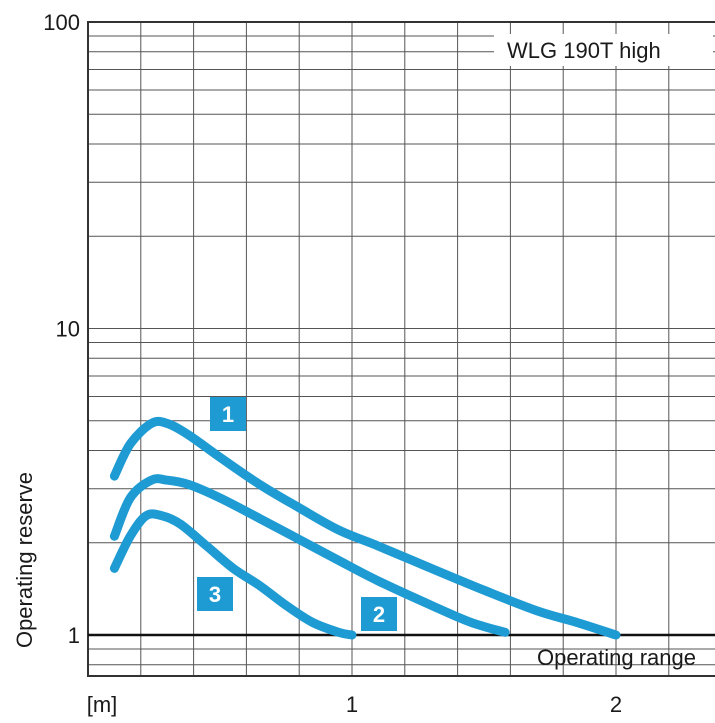 The width and height of the screenshot is (715, 723). Describe the element at coordinates (24, 560) in the screenshot. I see `y-axis-label: Operating reserve` at that location.